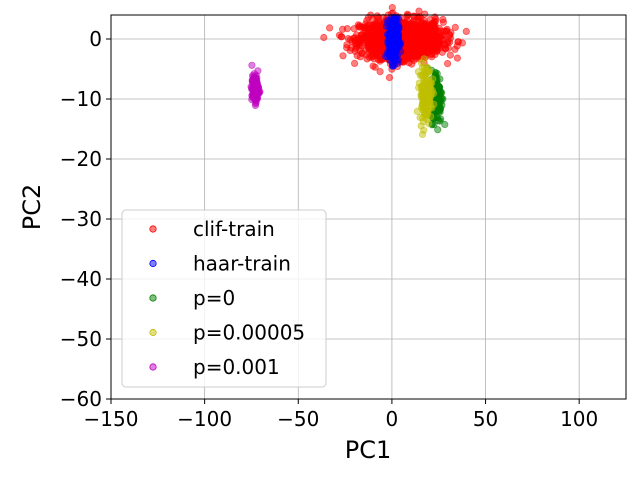 This screenshot has height=480, width=640. I want to click on x-tick-label: 0, so click(392, 419).